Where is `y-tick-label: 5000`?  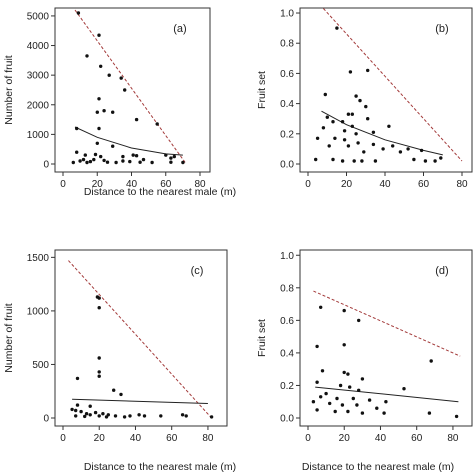
y-tick-label: 5000 is located at coordinates (38, 16).